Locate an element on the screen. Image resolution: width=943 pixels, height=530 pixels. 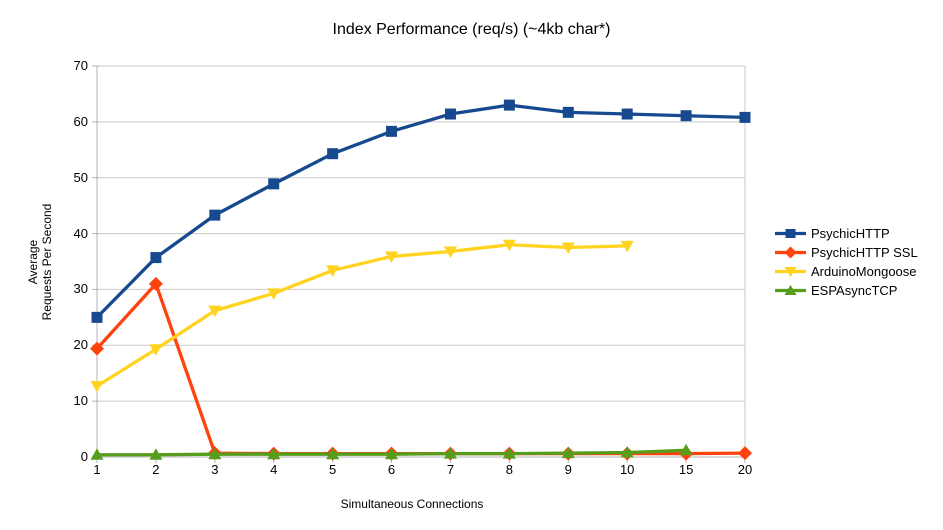
y-tick-label: 50 is located at coordinates (80, 177).